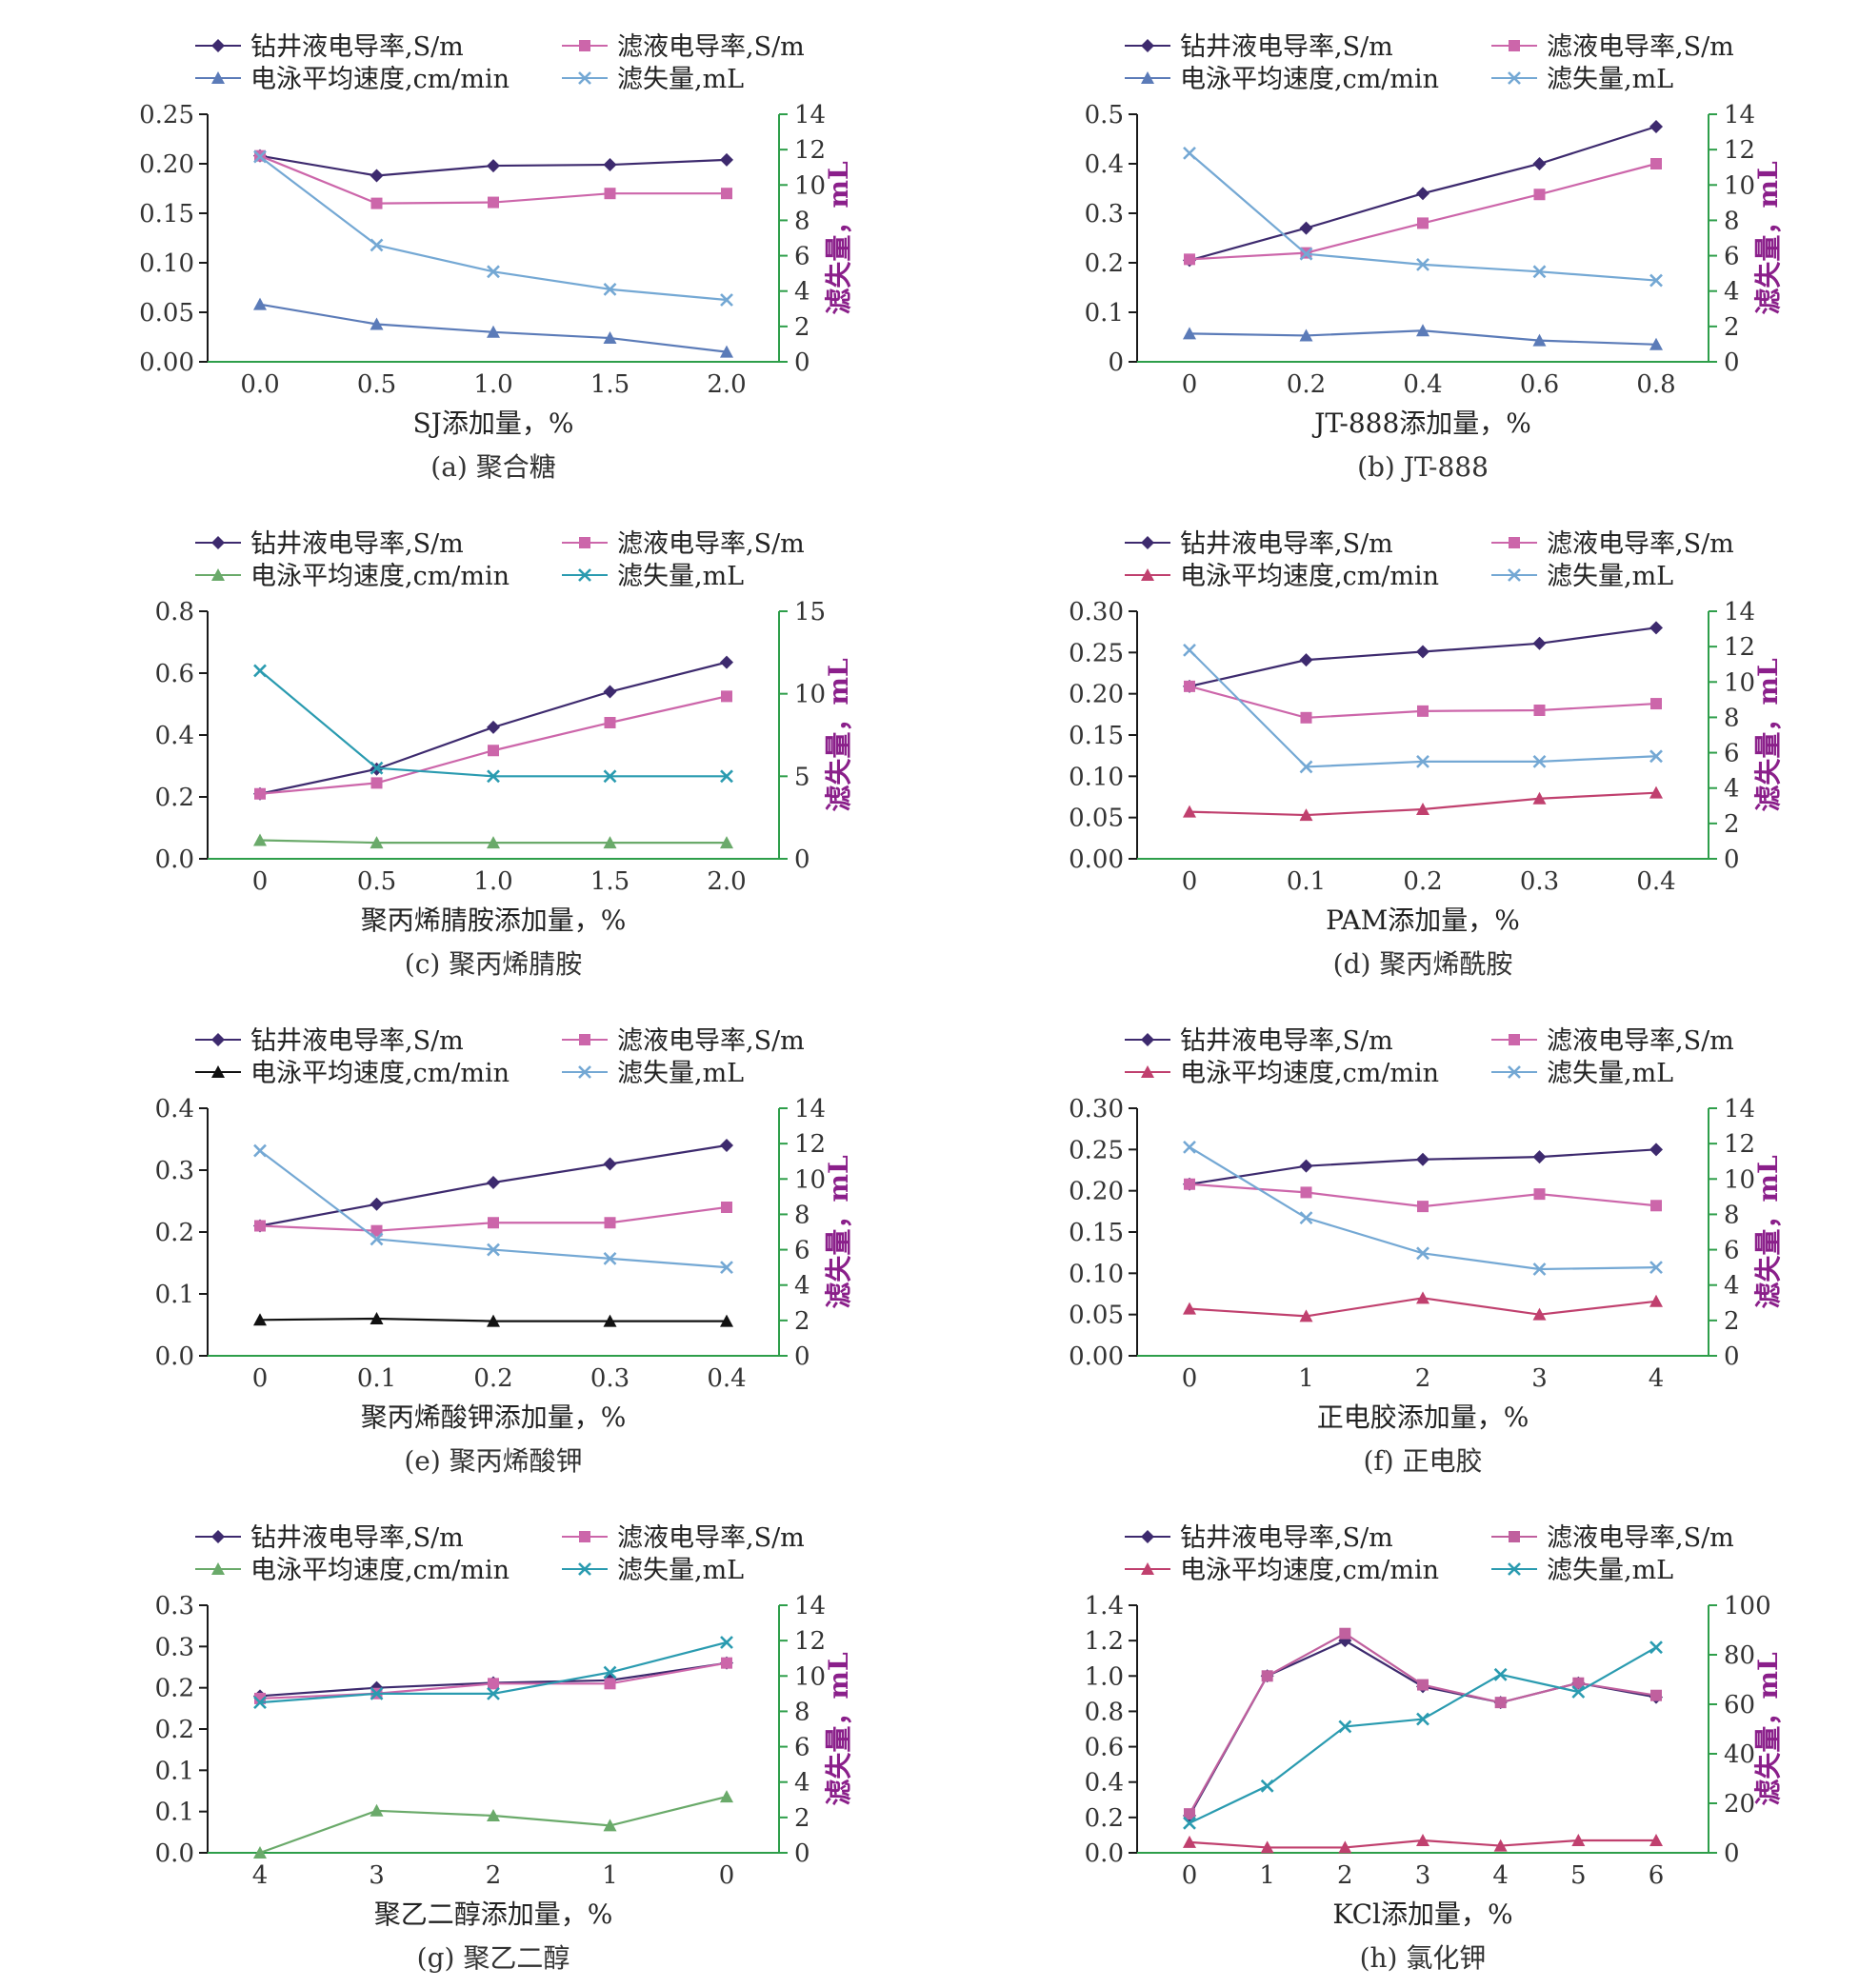  Describe the element at coordinates (1739, 1754) in the screenshot. I see `y2-tick-label: 40` at that location.